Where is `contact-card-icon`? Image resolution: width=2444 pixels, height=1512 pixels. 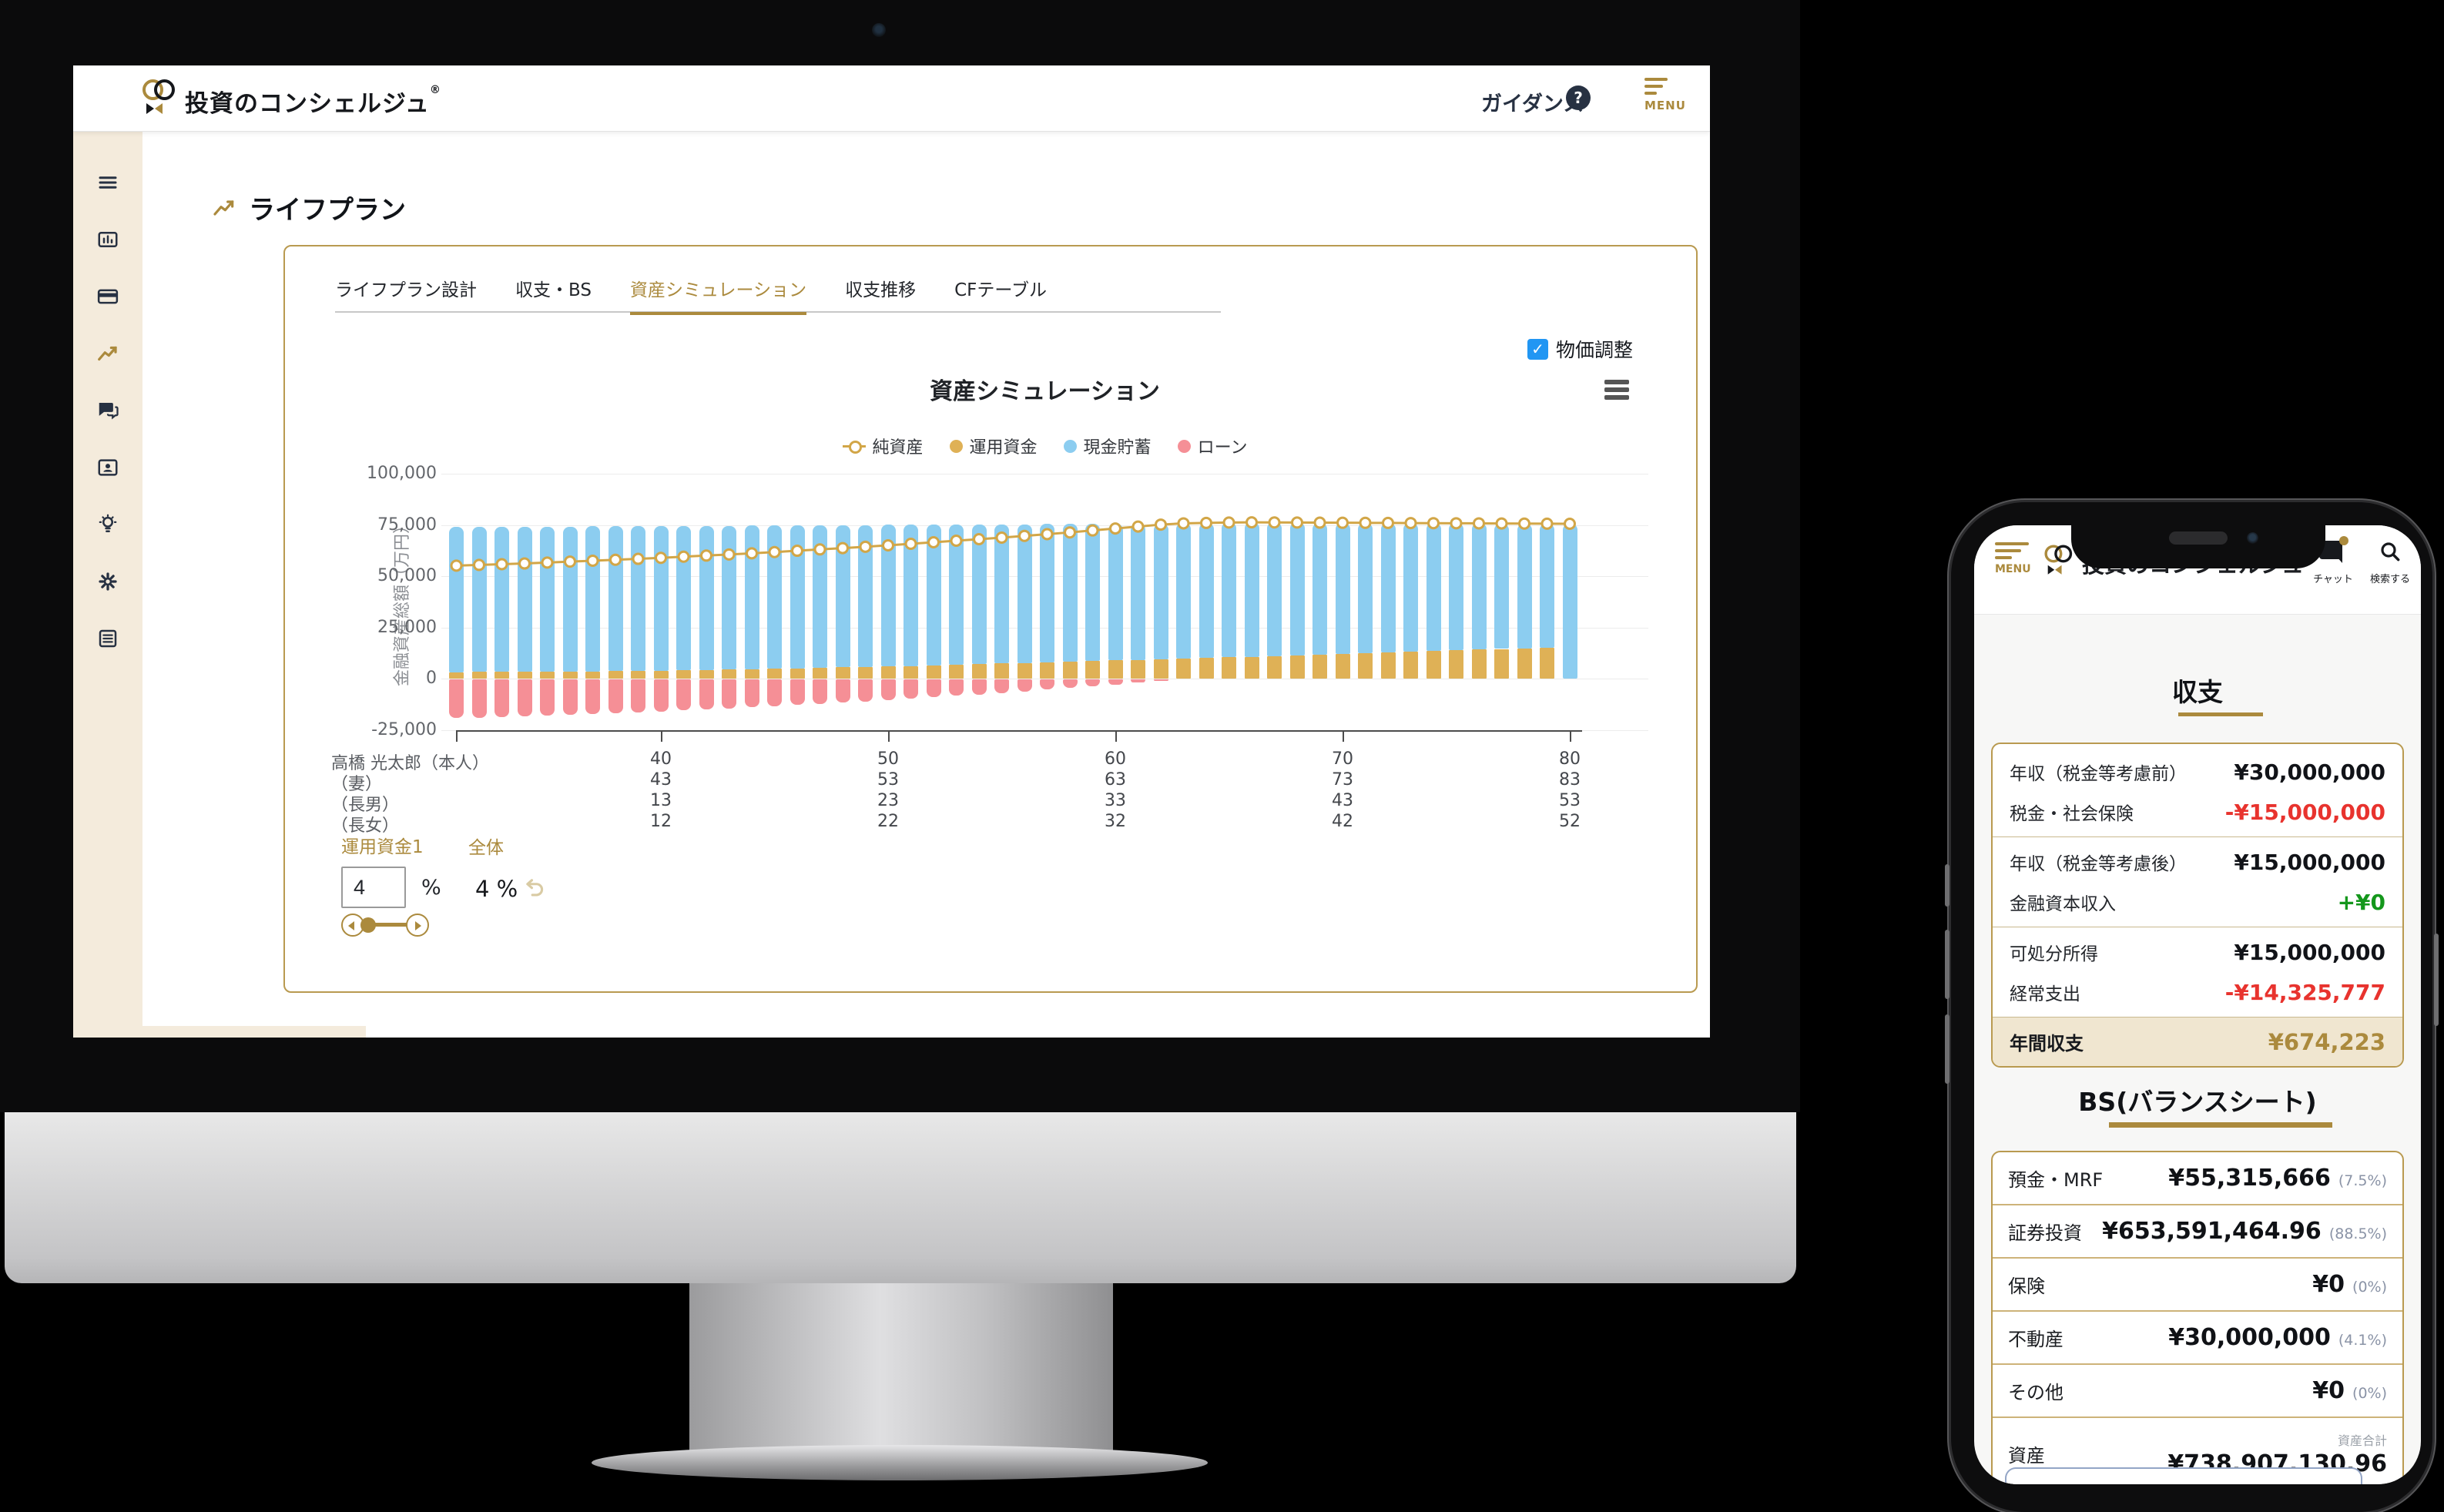
contact-card-icon is located at coordinates (107, 467).